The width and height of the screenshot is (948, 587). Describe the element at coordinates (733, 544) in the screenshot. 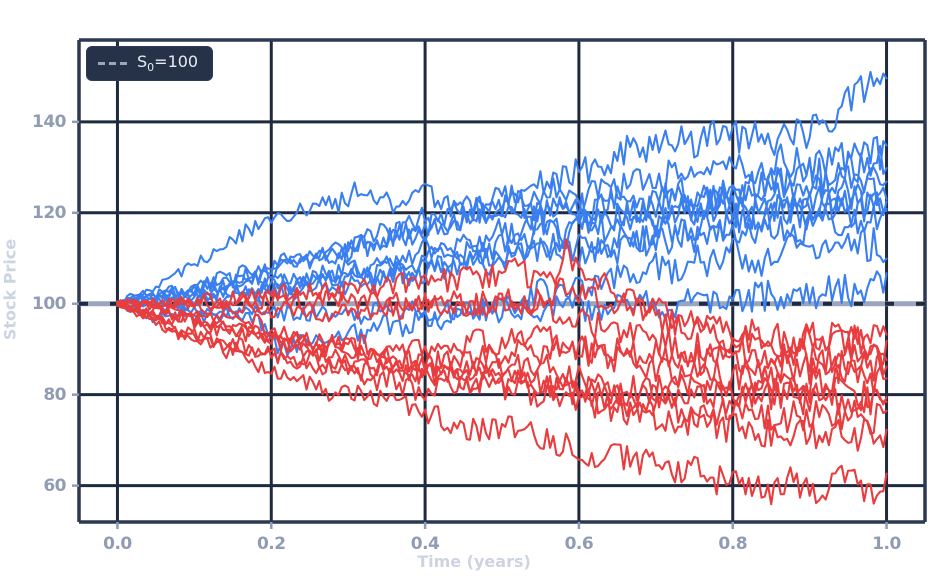

I see `x-tick-label: 0.8` at that location.